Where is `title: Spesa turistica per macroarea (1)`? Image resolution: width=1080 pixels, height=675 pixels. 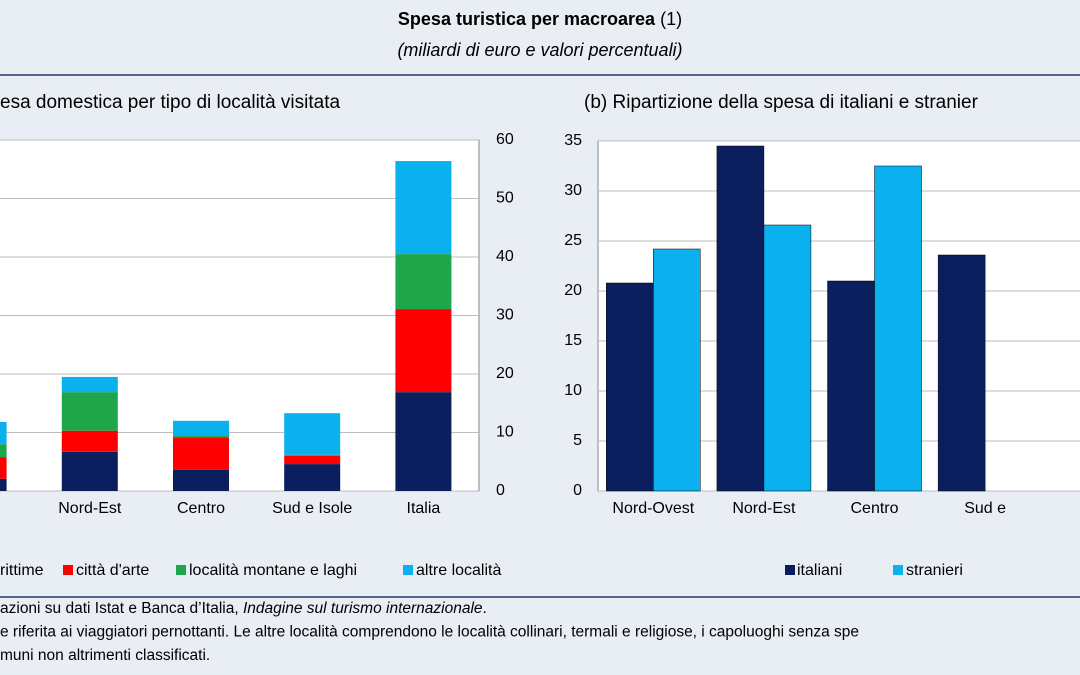
title: Spesa turistica per macroarea (1) is located at coordinates (540, 19).